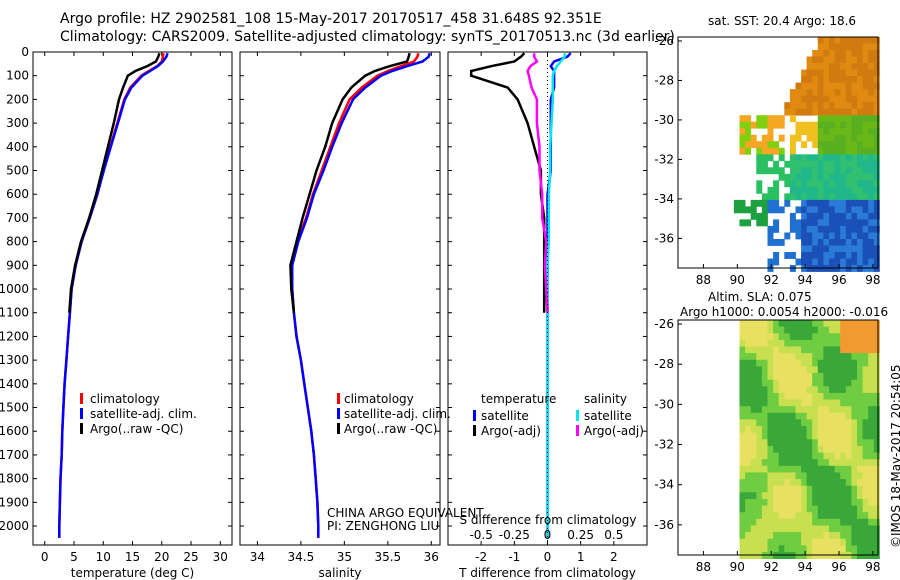 This screenshot has width=900, height=580. Describe the element at coordinates (784, 312) in the screenshot. I see `sla-map-subtitle: Argo h1000: 0.0054 h2000: -0.016` at that location.